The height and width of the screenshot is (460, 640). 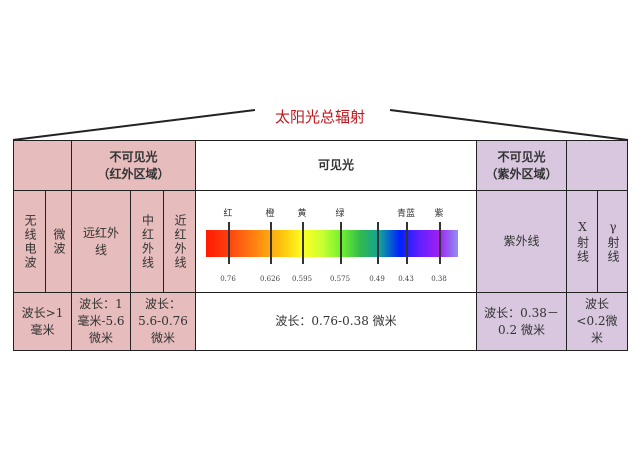 I want to click on header-ultraviolet: 不可见光 （紫外区域）, so click(x=521, y=165).